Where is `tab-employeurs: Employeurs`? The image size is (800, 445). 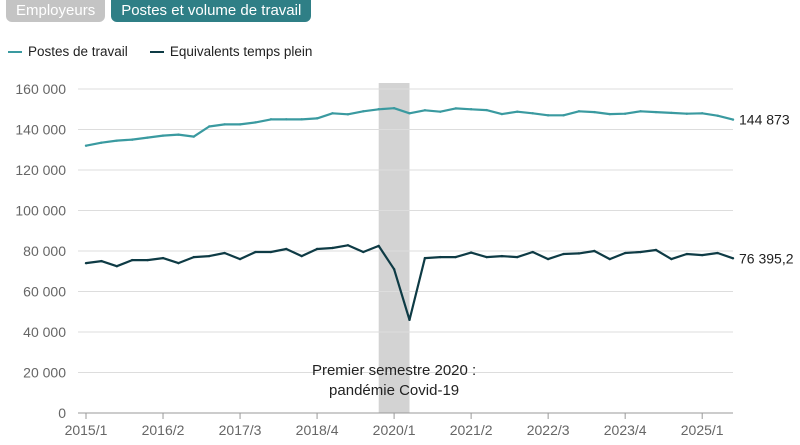
tab-employeurs: Employeurs is located at coordinates (56, 11).